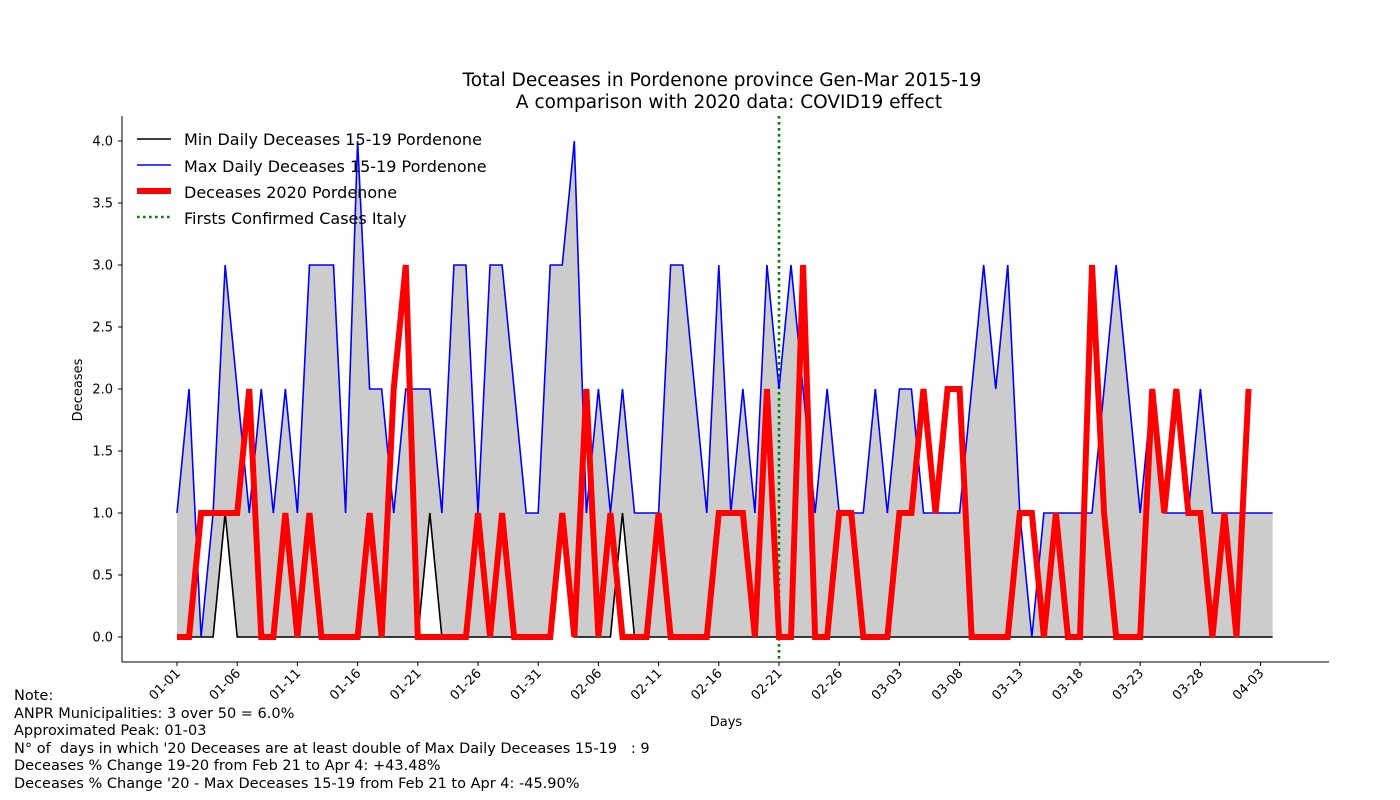 This screenshot has height=800, width=1400. What do you see at coordinates (726, 722) in the screenshot?
I see `x-axis-label: Days` at bounding box center [726, 722].